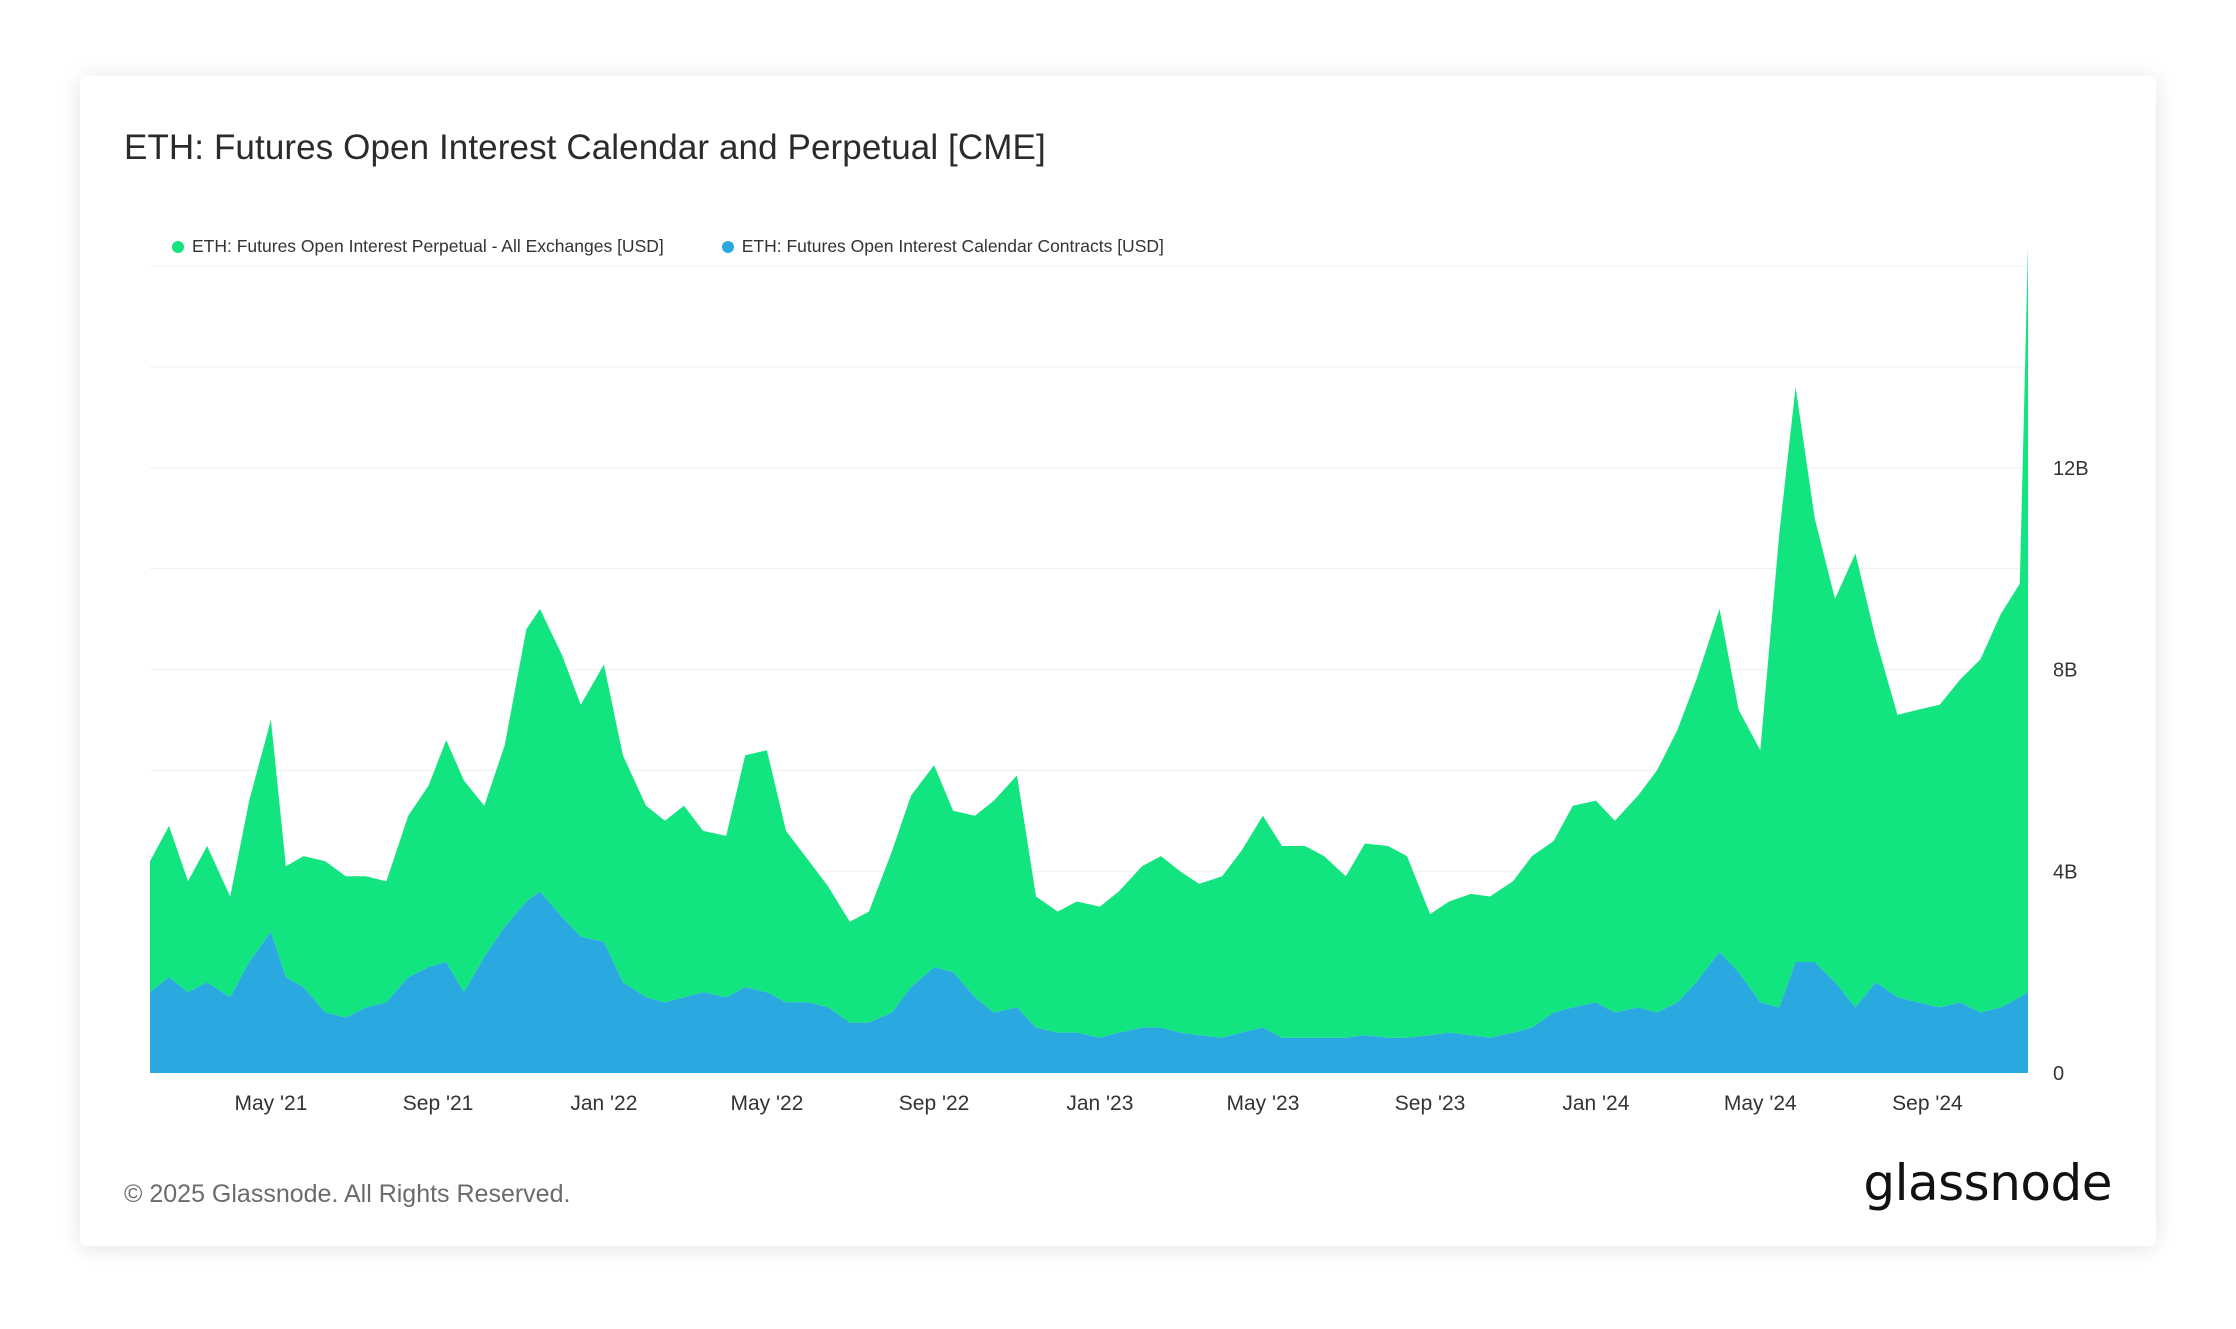  Describe the element at coordinates (2071, 469) in the screenshot. I see `y-tick-label: 12B` at that location.